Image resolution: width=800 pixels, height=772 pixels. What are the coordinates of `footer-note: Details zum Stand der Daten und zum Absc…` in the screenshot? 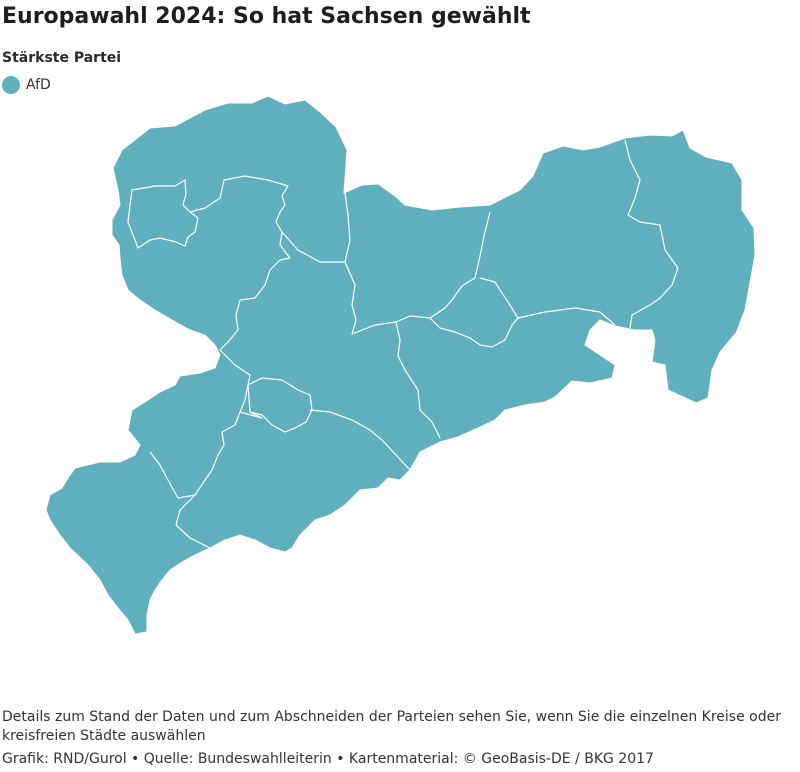 It's located at (391, 726).